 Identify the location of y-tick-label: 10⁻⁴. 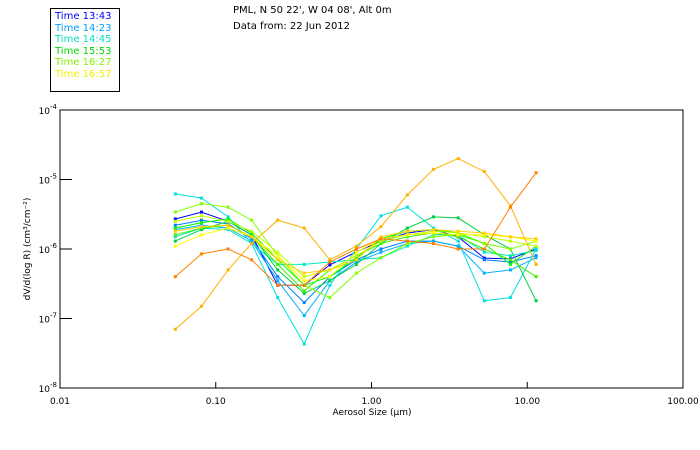
(48, 110).